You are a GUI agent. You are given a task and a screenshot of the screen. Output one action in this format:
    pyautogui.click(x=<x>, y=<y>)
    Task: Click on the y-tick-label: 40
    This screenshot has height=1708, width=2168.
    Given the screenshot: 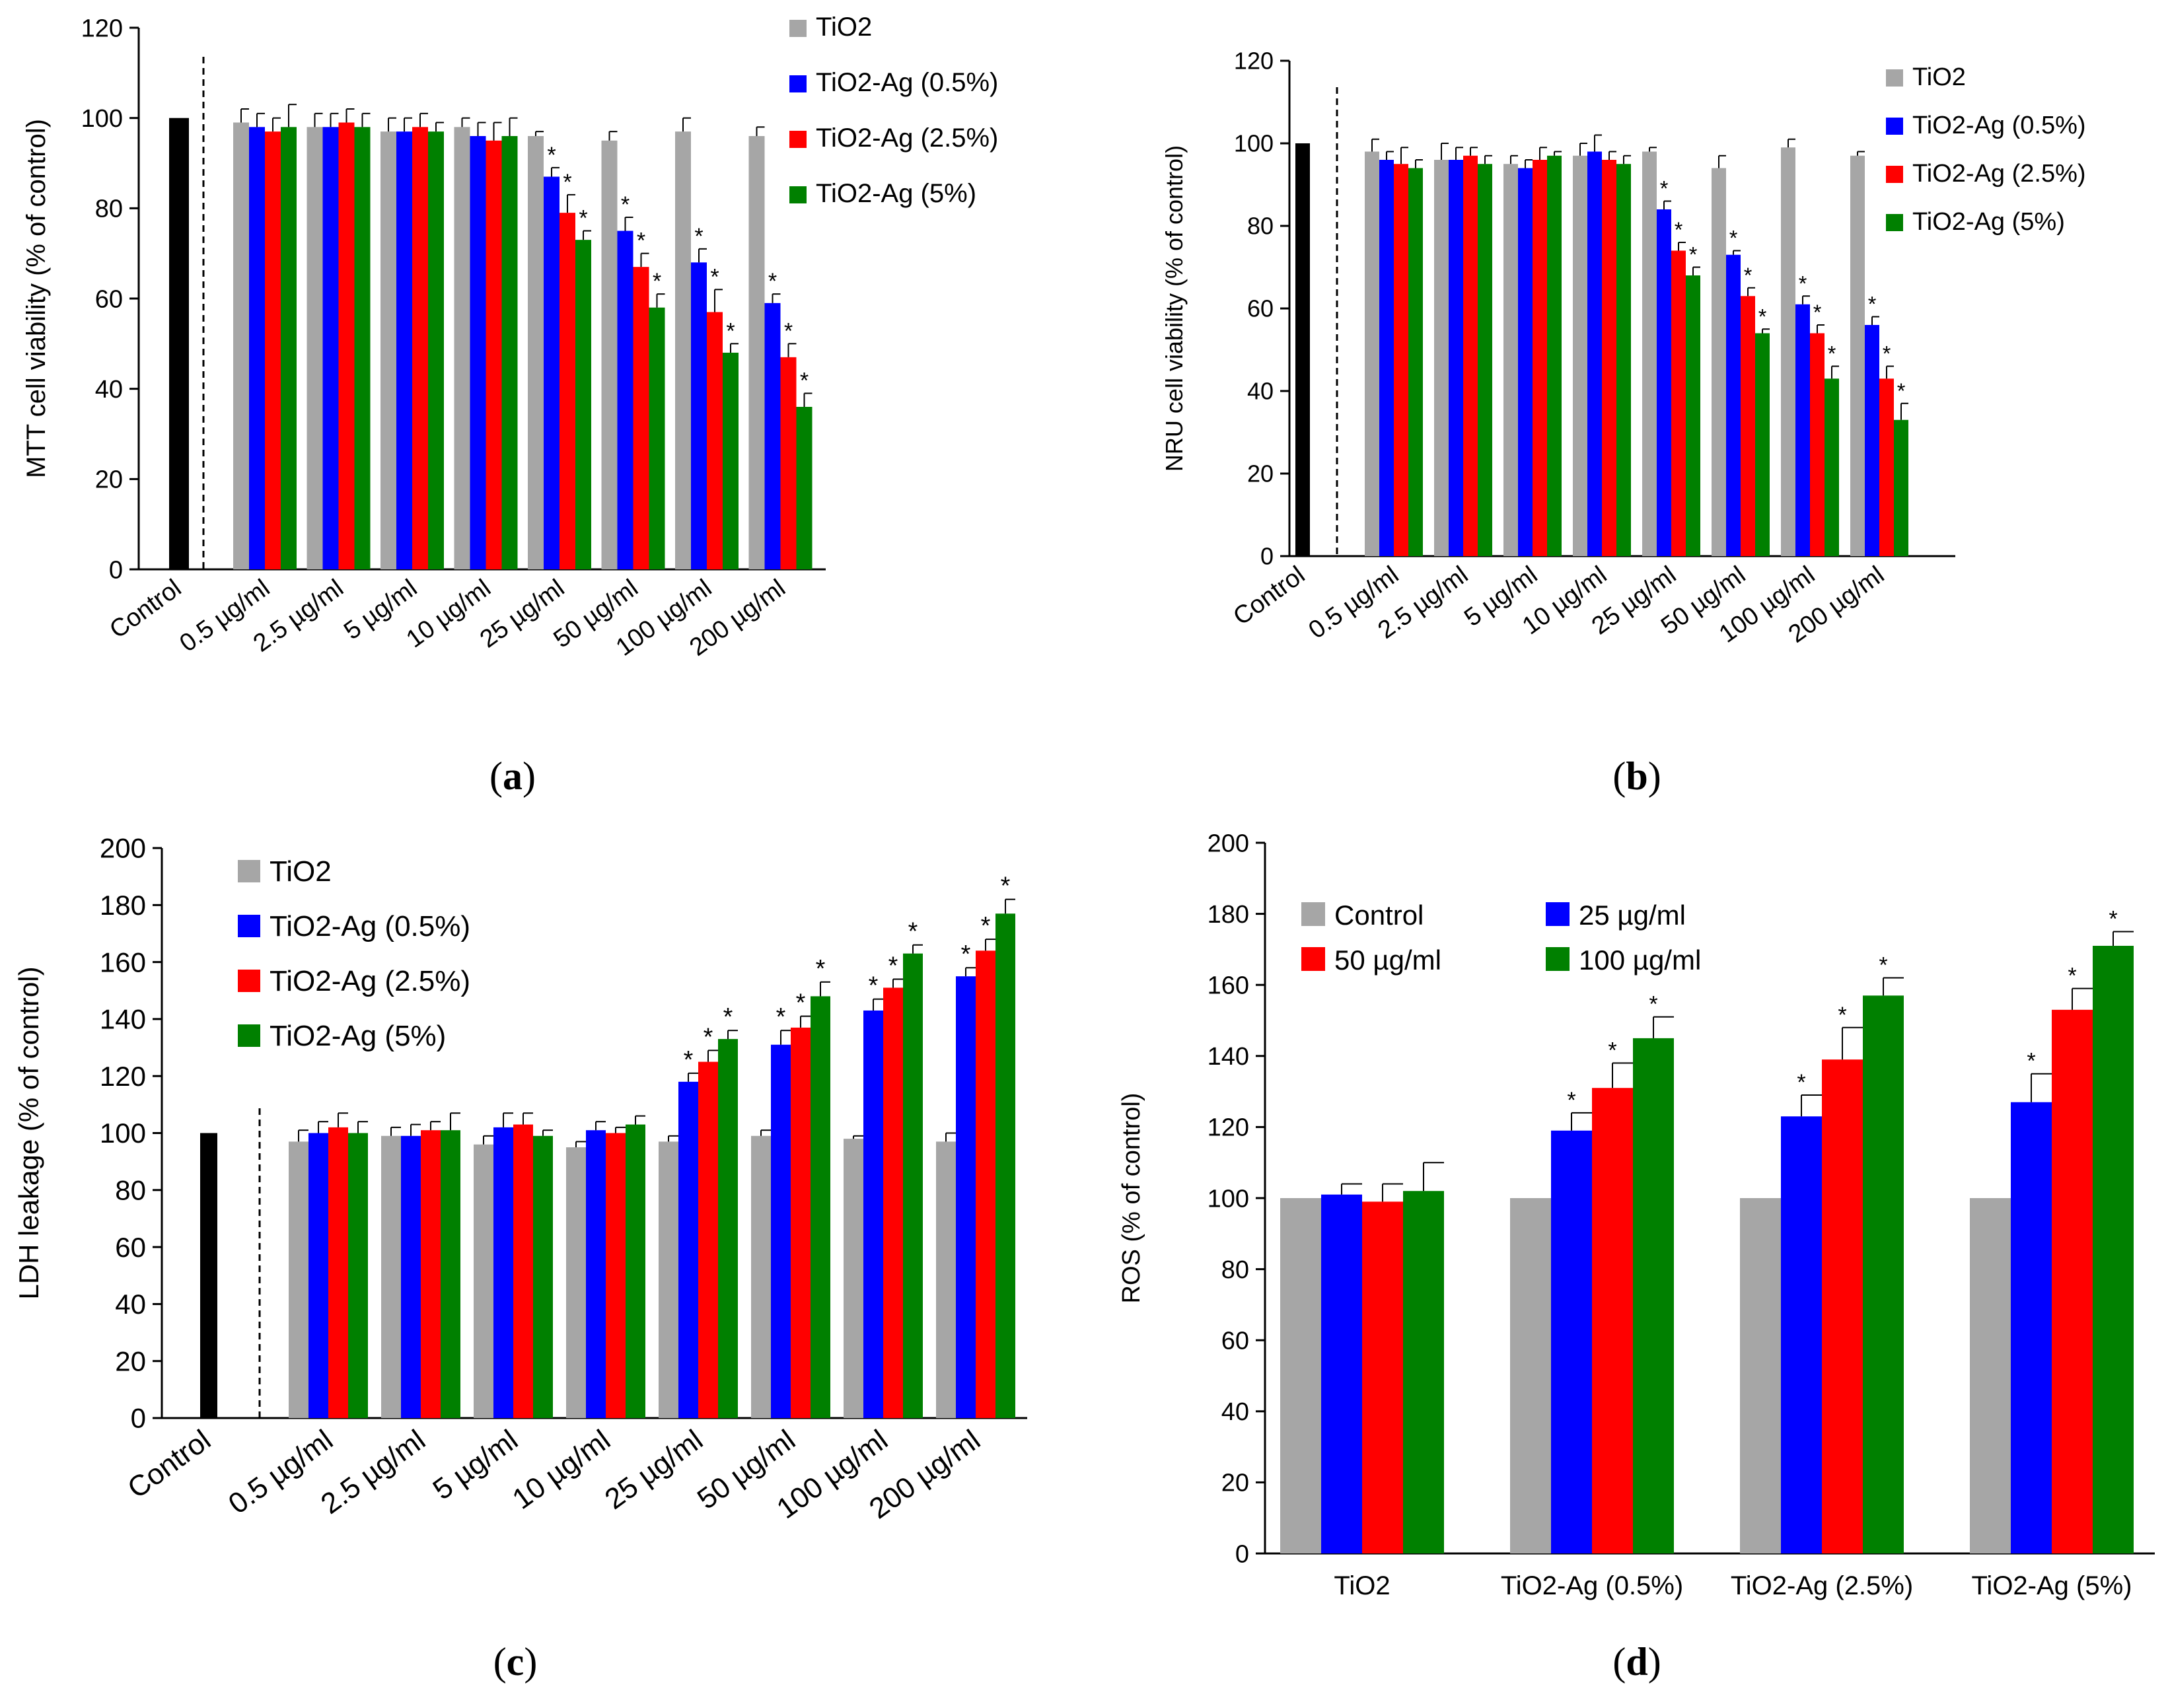 What is the action you would take?
    pyautogui.click(x=130, y=1304)
    